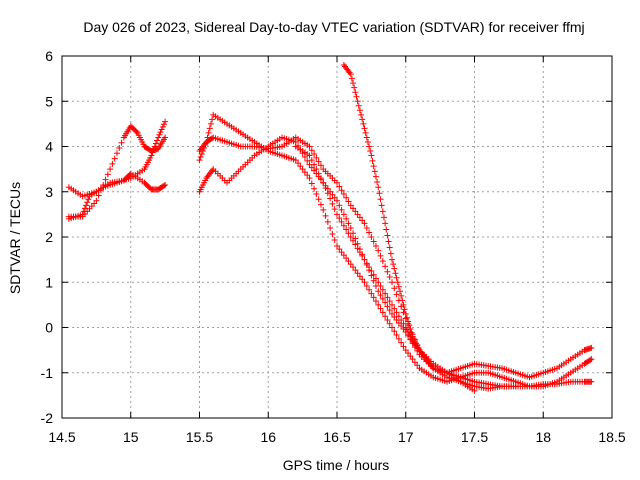  Describe the element at coordinates (49, 147) in the screenshot. I see `y-tick-label: 4` at that location.